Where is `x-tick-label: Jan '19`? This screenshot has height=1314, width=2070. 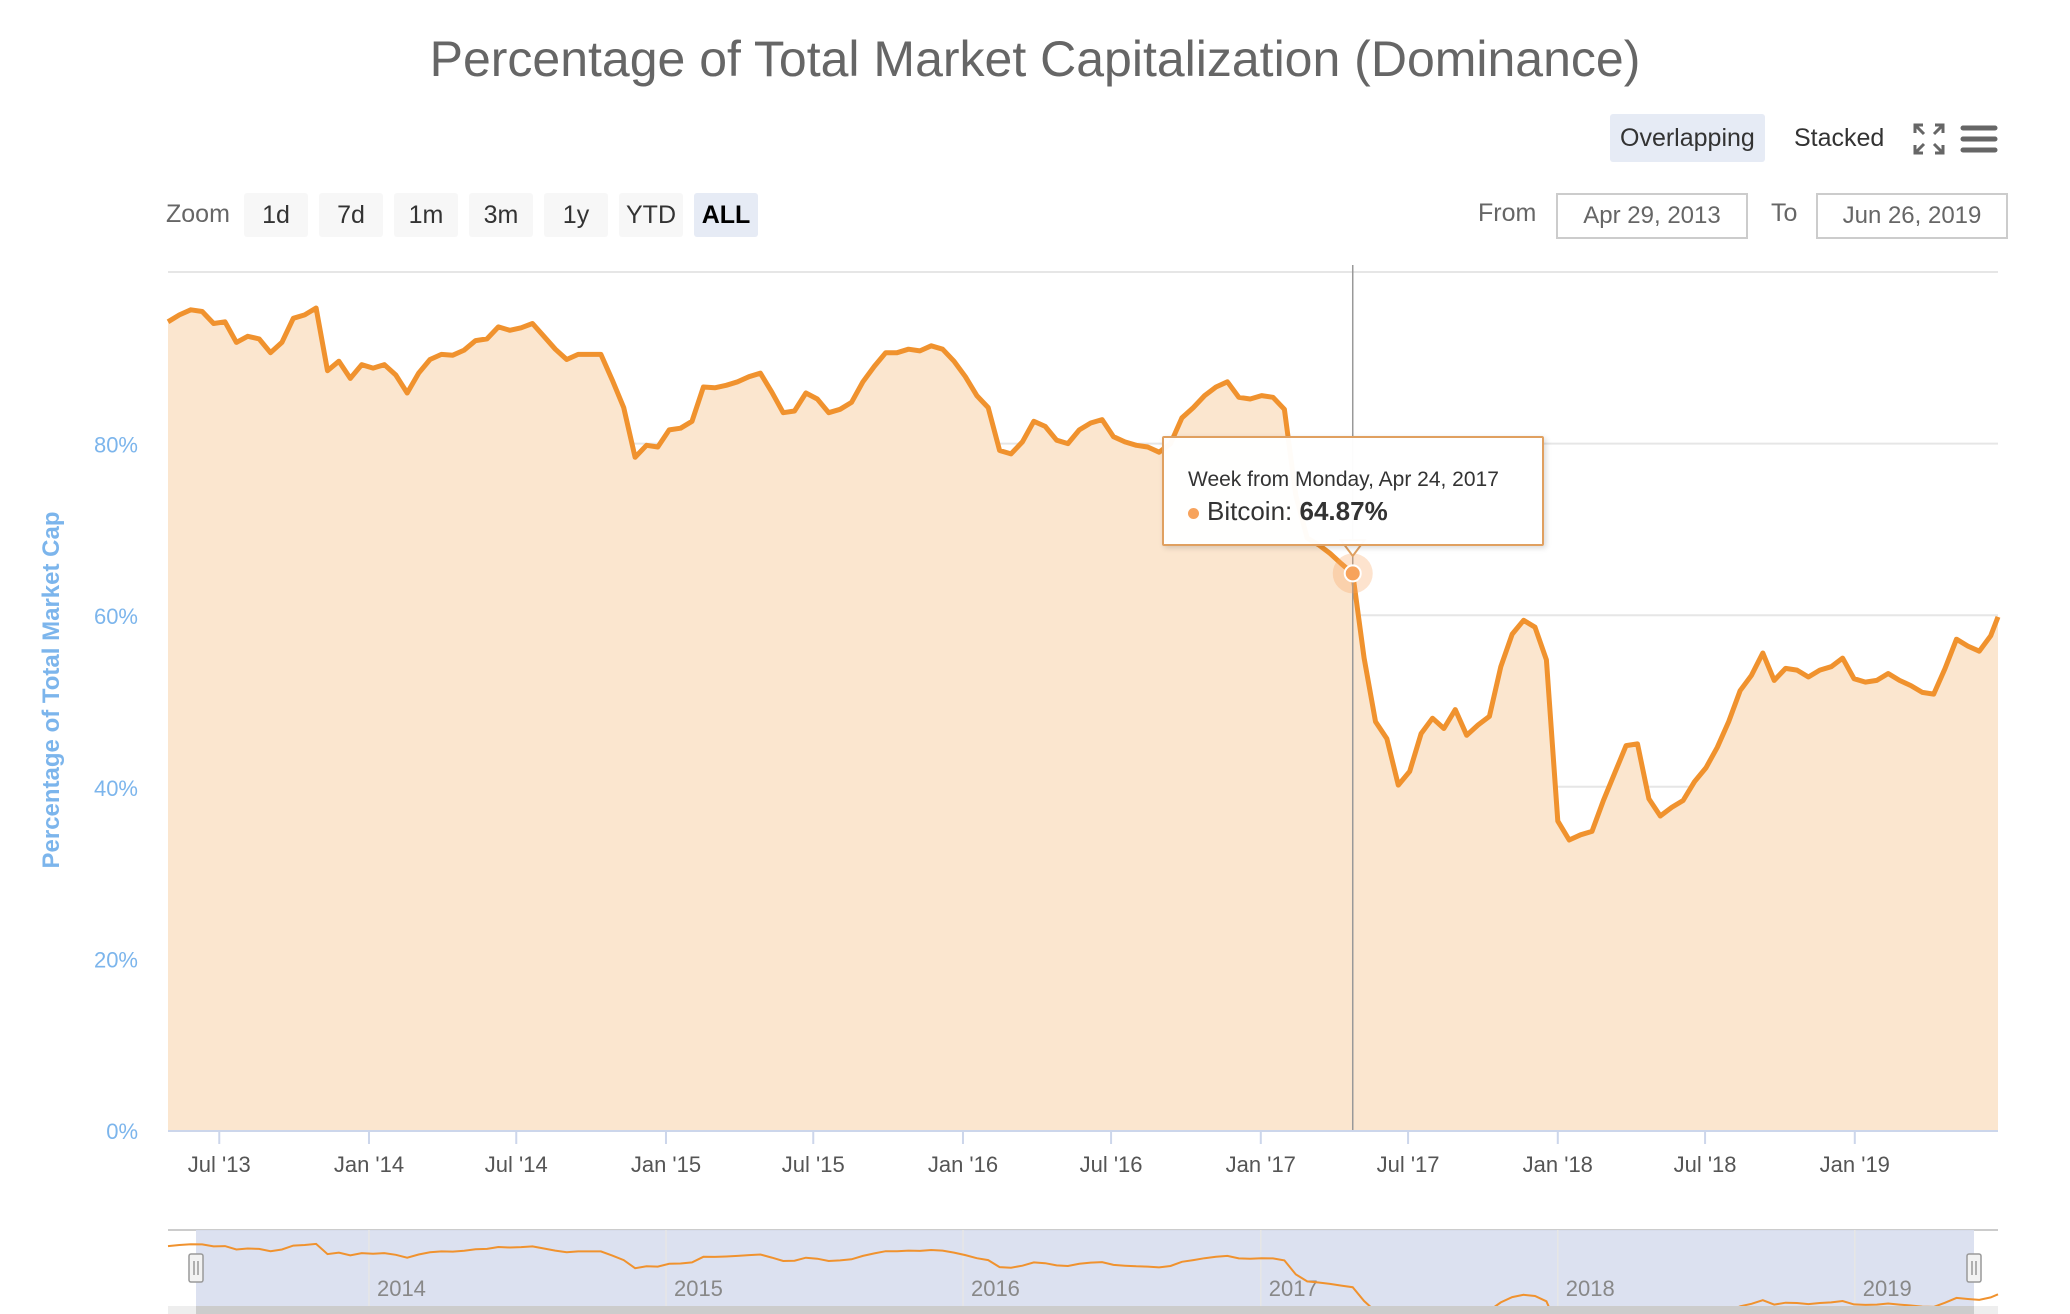 x-tick-label: Jan '19 is located at coordinates (1855, 1164).